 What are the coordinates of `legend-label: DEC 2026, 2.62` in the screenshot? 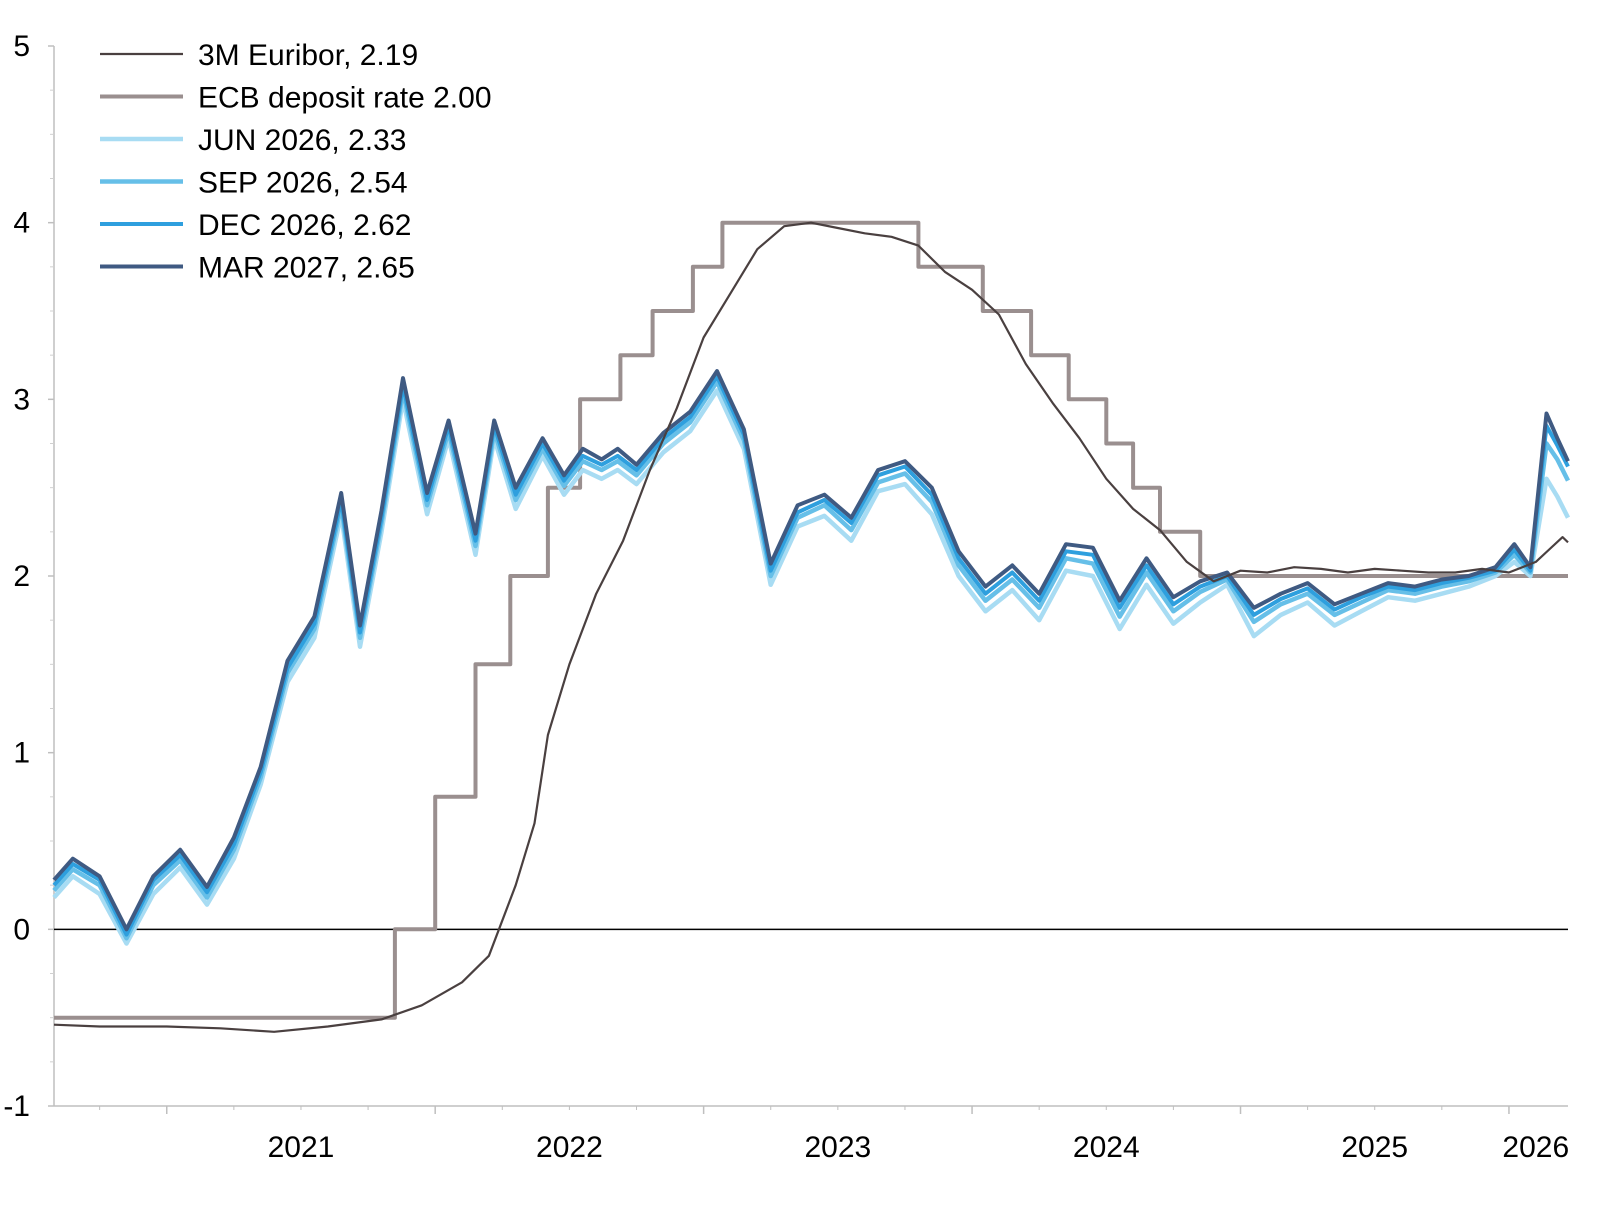 It's located at (304, 225).